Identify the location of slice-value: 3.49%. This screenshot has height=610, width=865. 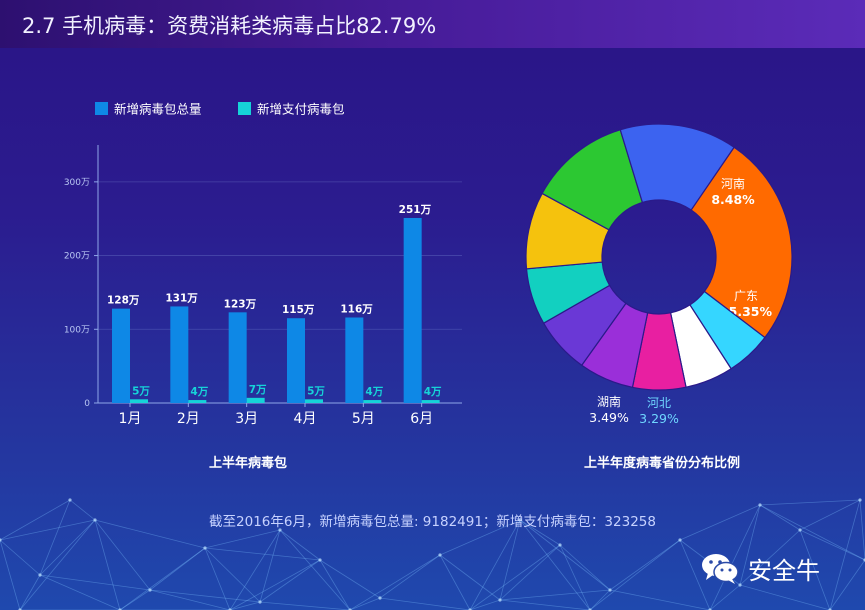
(609, 417).